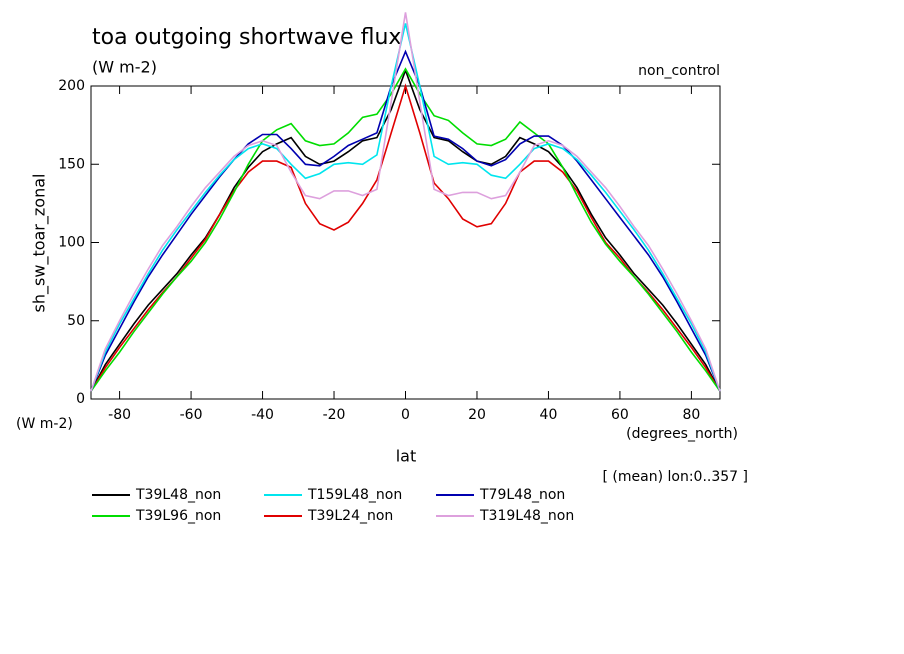  What do you see at coordinates (262, 415) in the screenshot?
I see `x-tick-label: -40` at bounding box center [262, 415].